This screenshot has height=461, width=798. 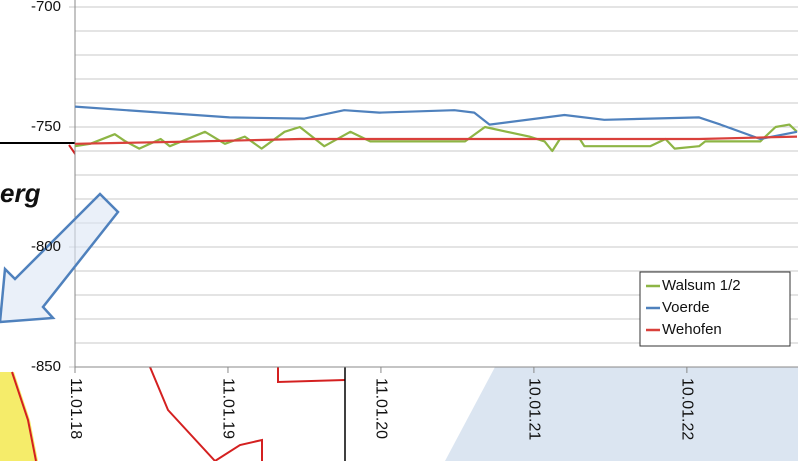 What do you see at coordinates (534, 409) in the screenshot?
I see `x-tick-label: 10.01.21` at bounding box center [534, 409].